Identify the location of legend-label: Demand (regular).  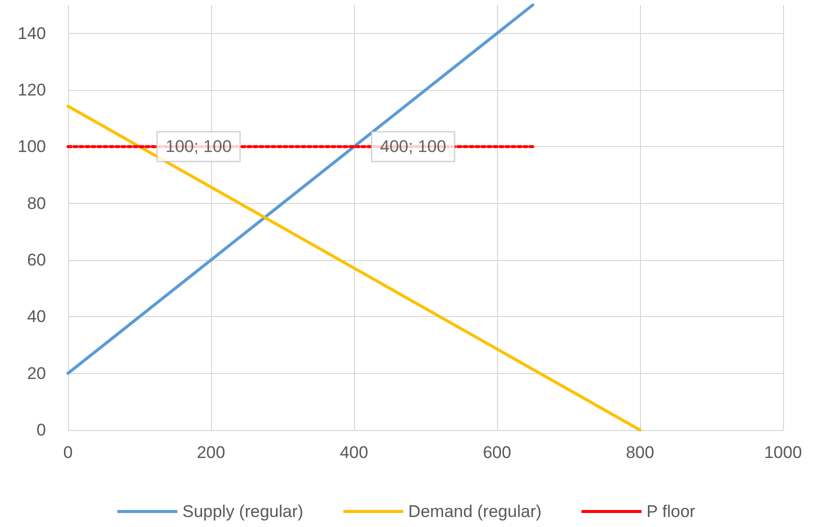
(475, 511).